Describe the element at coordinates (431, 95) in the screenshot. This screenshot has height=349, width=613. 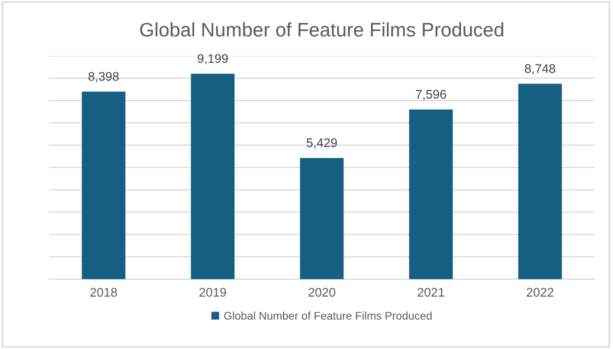
I see `data-label: 7,596` at that location.